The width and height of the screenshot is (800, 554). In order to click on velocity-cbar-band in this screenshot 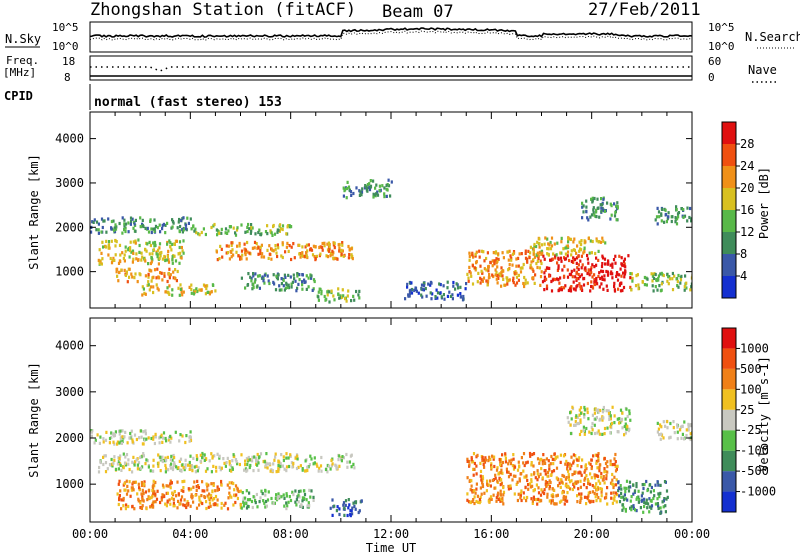, I will do `click(729, 379)`.